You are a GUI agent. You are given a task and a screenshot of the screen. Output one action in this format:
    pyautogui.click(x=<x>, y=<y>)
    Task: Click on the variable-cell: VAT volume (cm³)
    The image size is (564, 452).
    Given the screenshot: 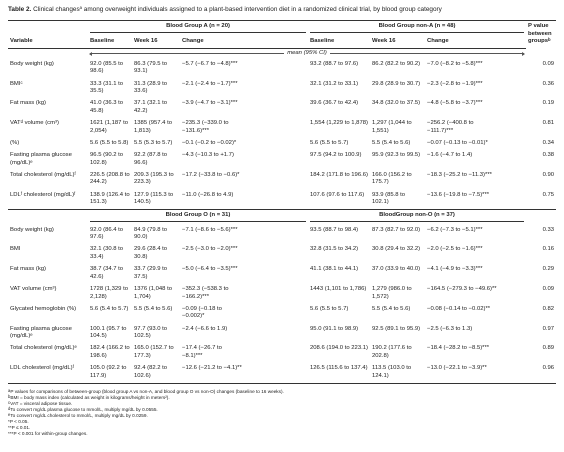 What is the action you would take?
    pyautogui.click(x=48, y=294)
    